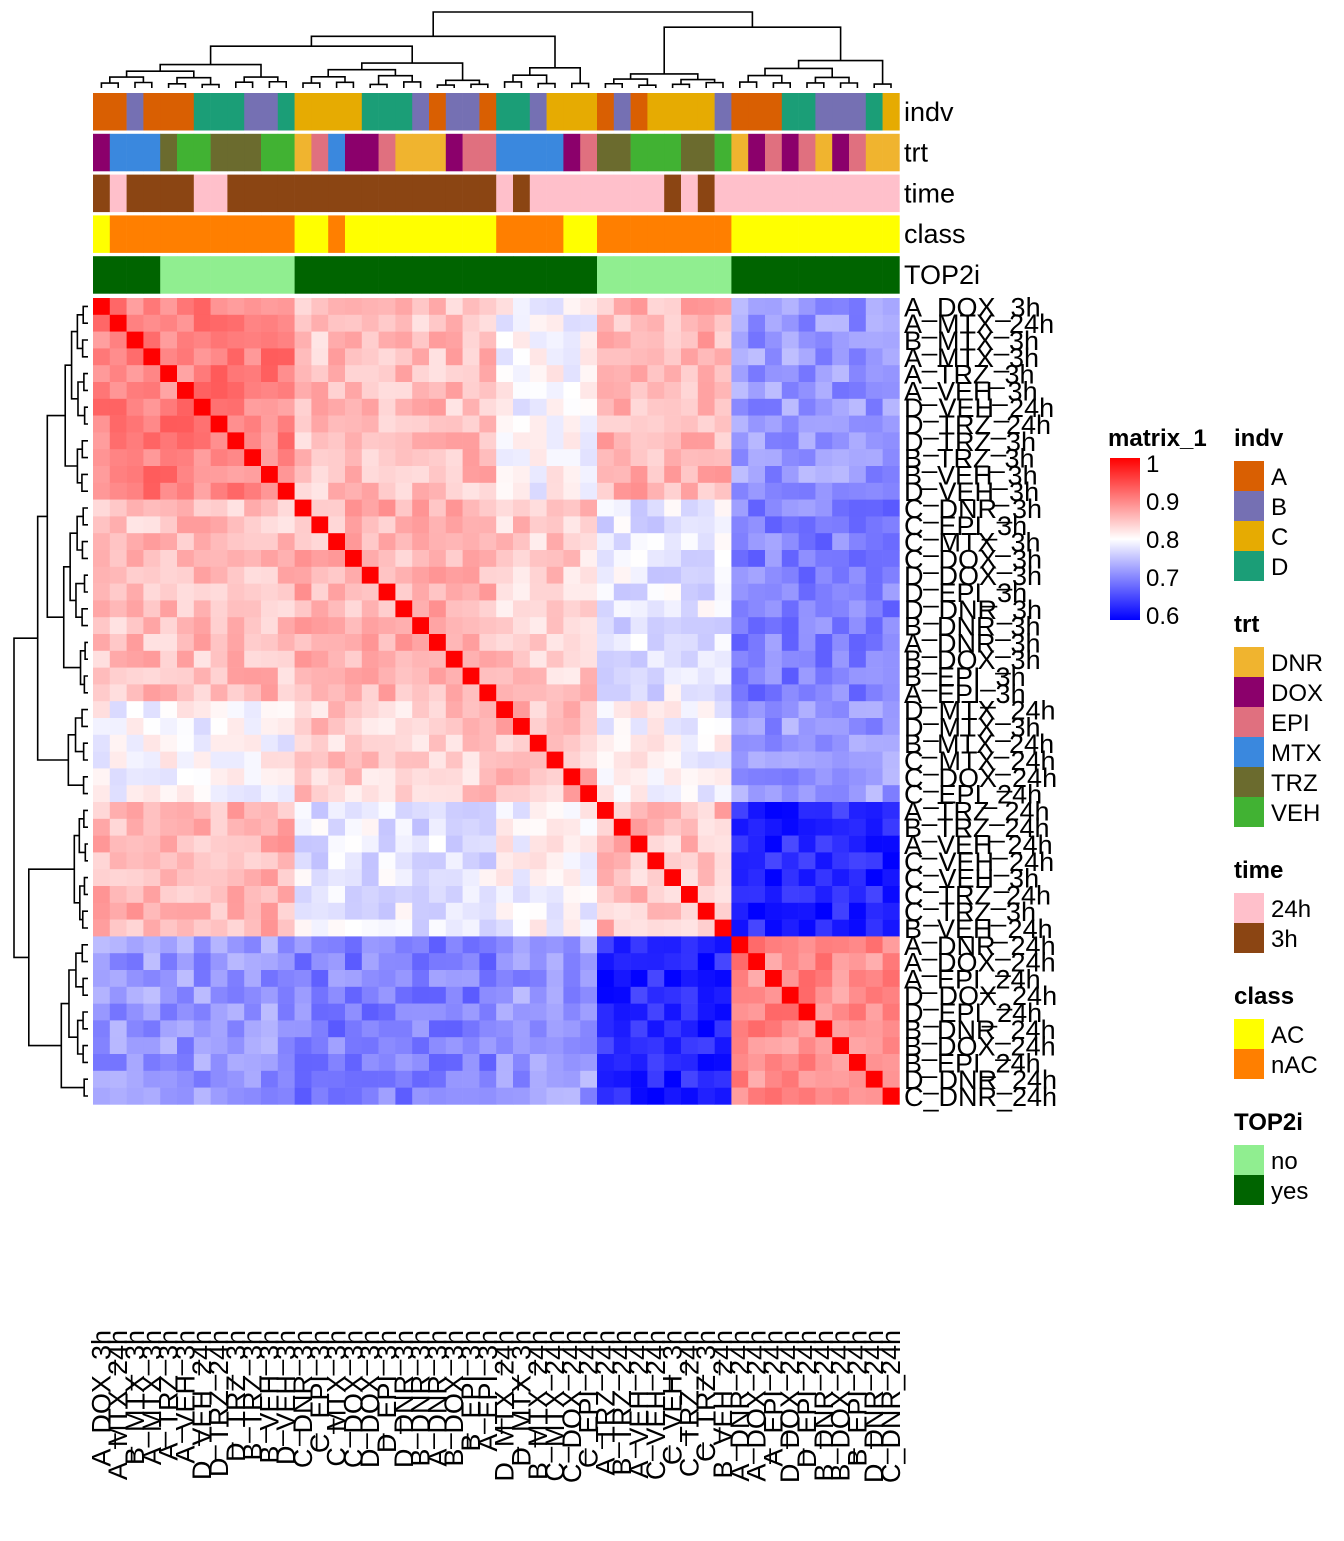 This screenshot has width=1344, height=1541. I want to click on column-dendrogram-branch, so click(244, 84).